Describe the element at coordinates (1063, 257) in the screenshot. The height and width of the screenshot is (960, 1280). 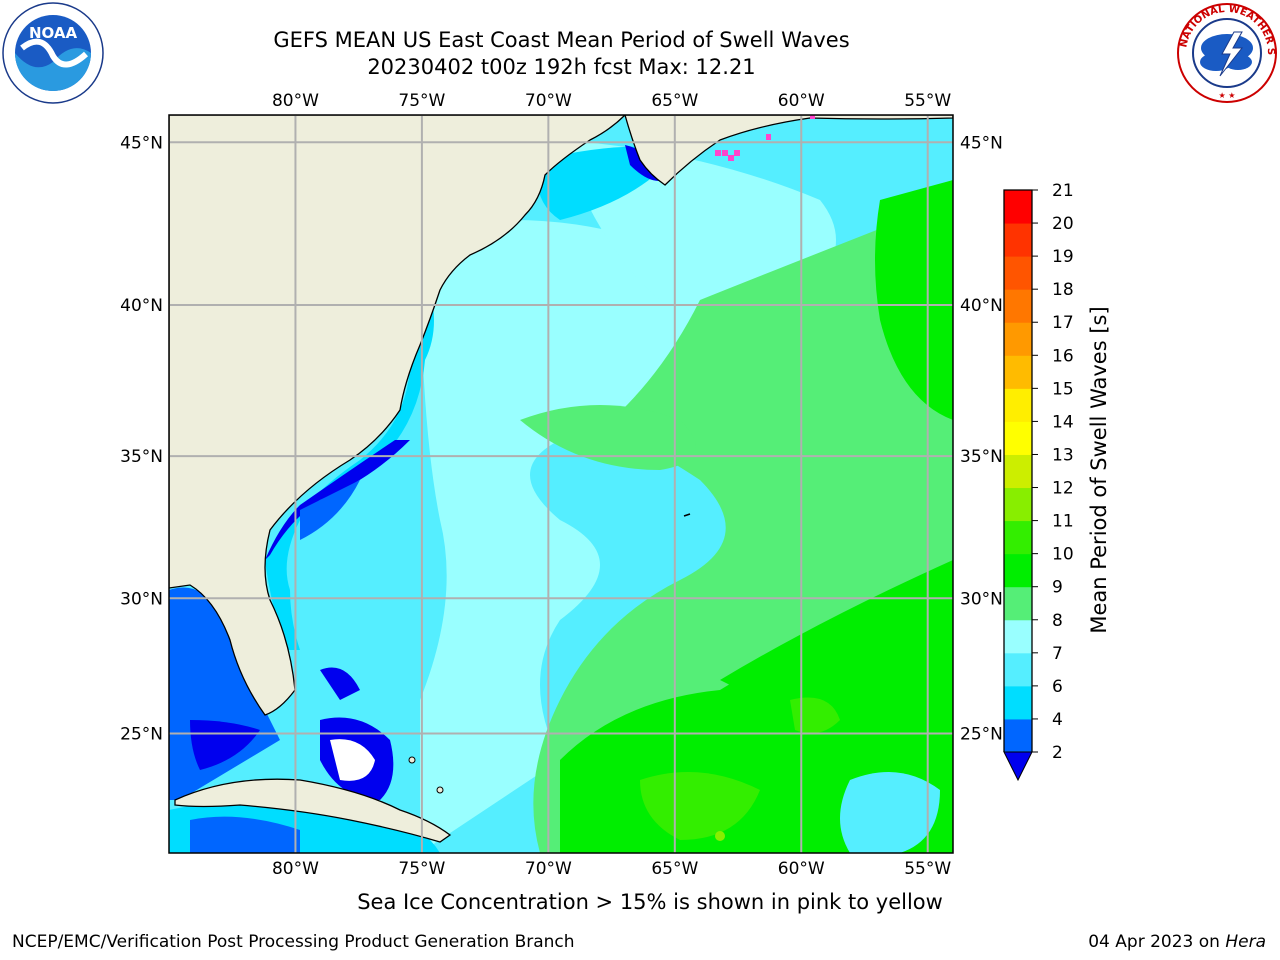
I see `colorbar-tick-label: 19` at that location.